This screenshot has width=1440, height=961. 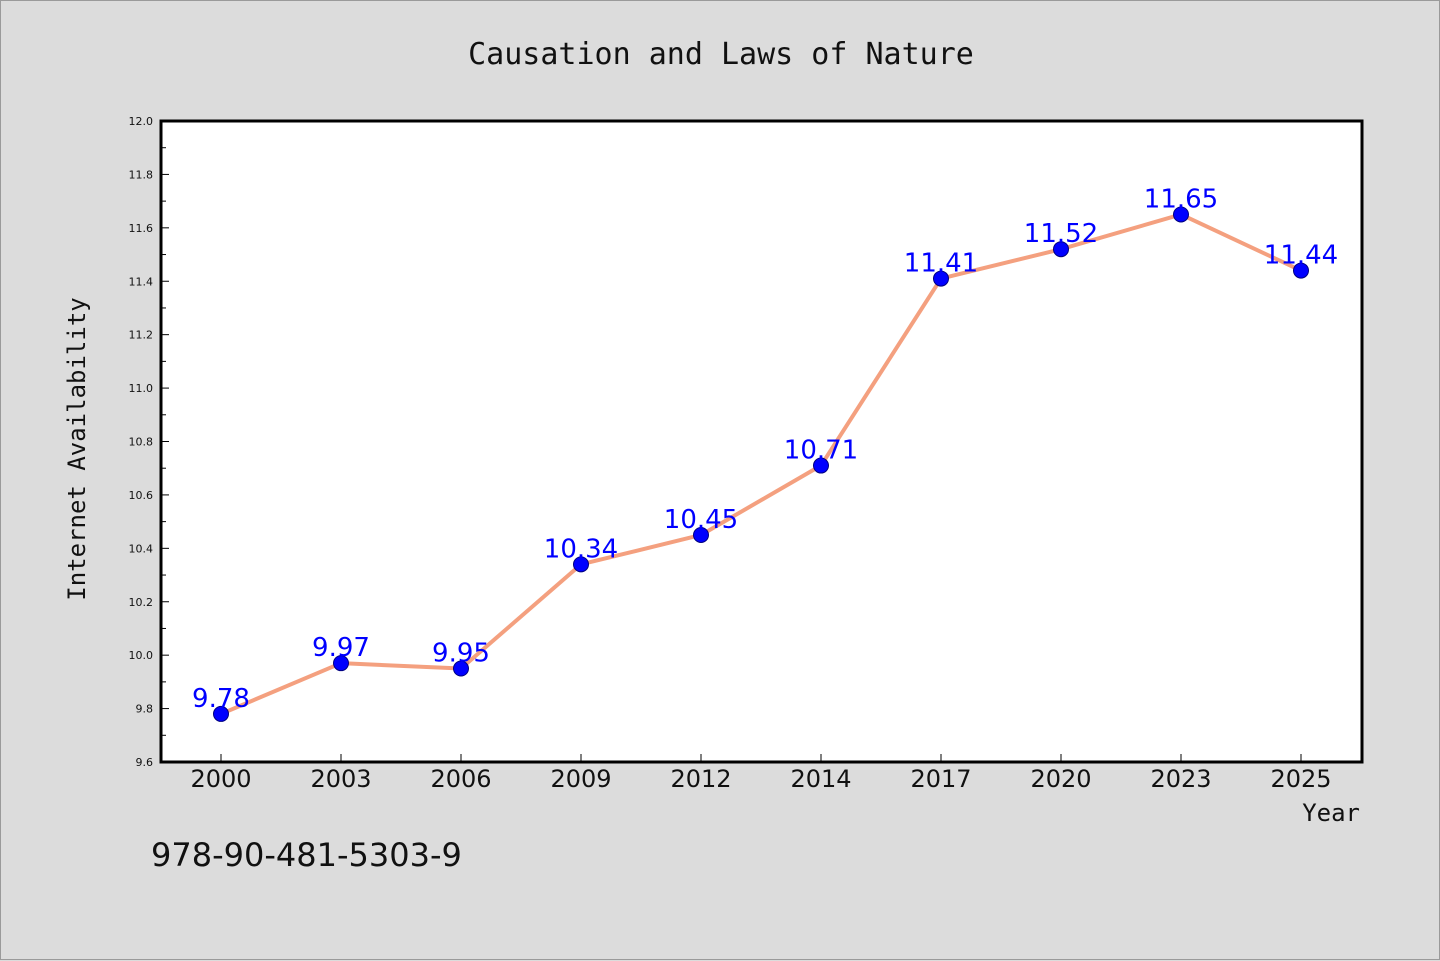 What do you see at coordinates (141, 121) in the screenshot?
I see `y-tick-label: 12.0` at bounding box center [141, 121].